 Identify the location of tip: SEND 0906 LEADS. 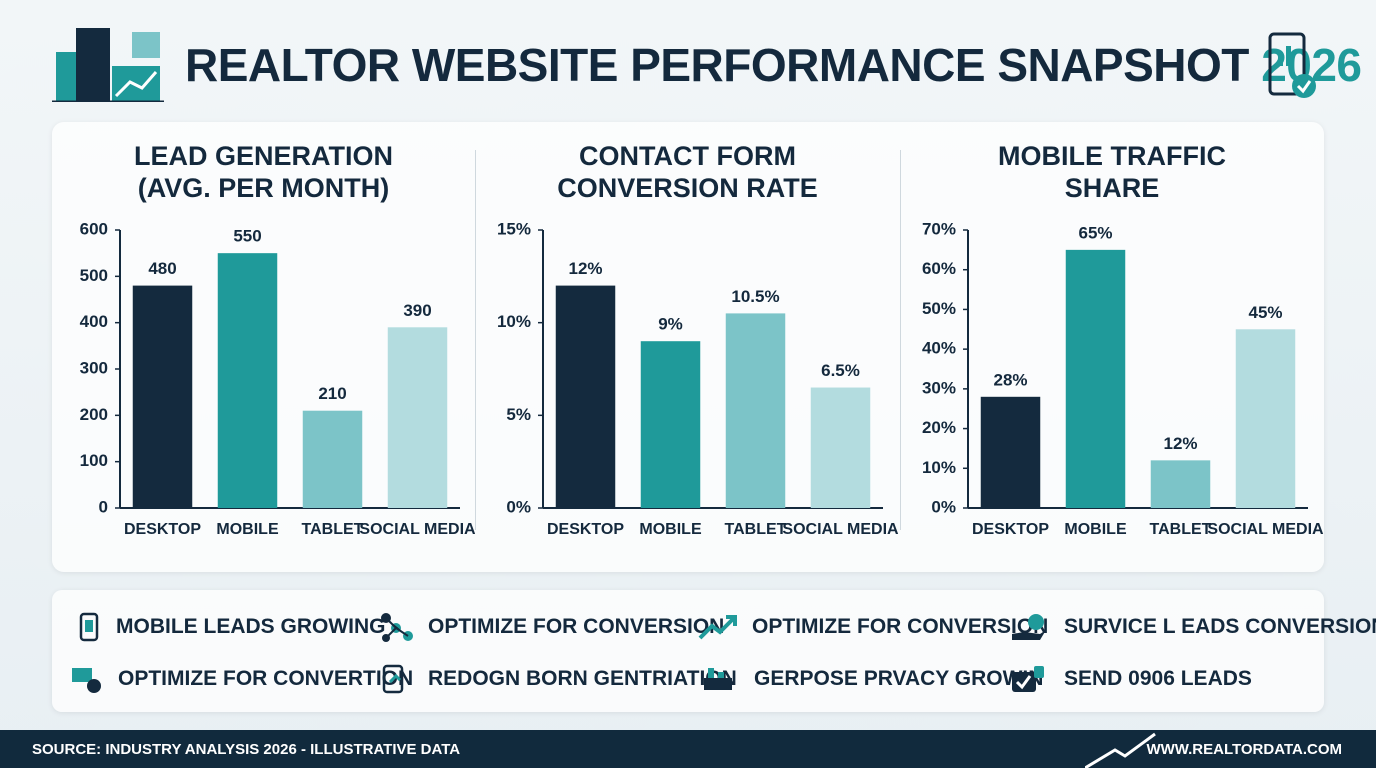
(1131, 679).